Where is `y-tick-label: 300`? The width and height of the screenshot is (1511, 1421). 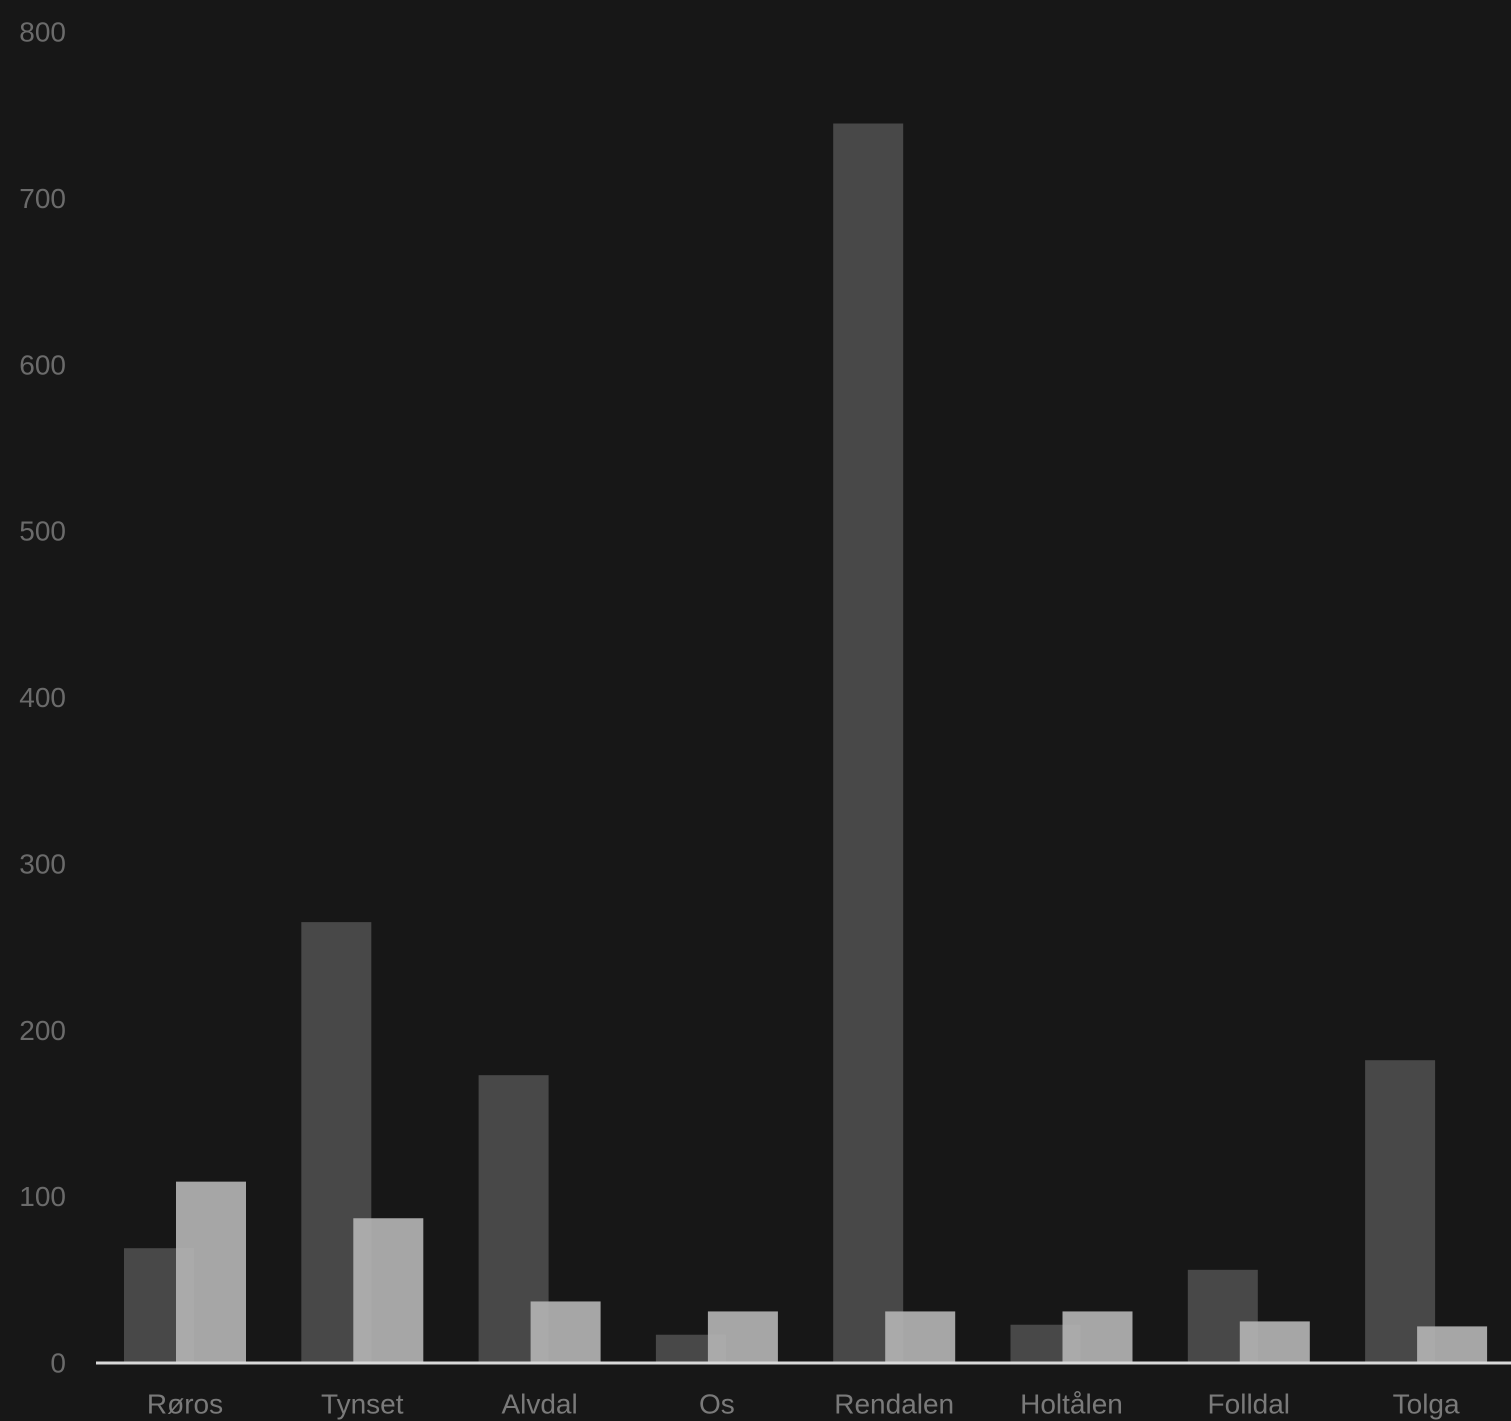 y-tick-label: 300 is located at coordinates (42, 863).